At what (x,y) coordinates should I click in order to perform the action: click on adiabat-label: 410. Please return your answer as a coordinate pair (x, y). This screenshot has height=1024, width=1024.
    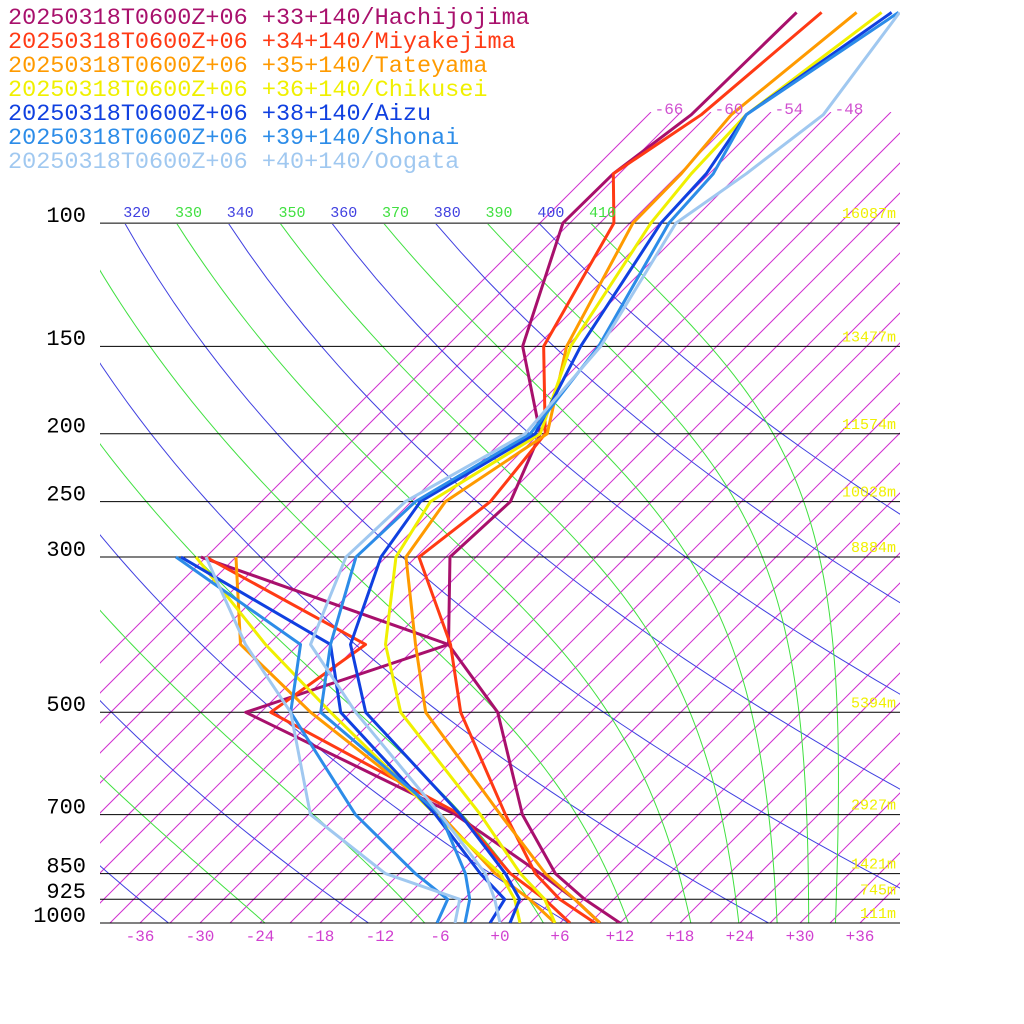
    Looking at the image, I should click on (602, 213).